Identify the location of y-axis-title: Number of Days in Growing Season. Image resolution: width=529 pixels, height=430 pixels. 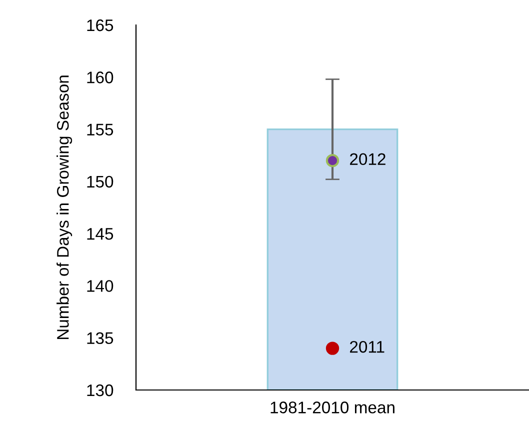
(64, 208).